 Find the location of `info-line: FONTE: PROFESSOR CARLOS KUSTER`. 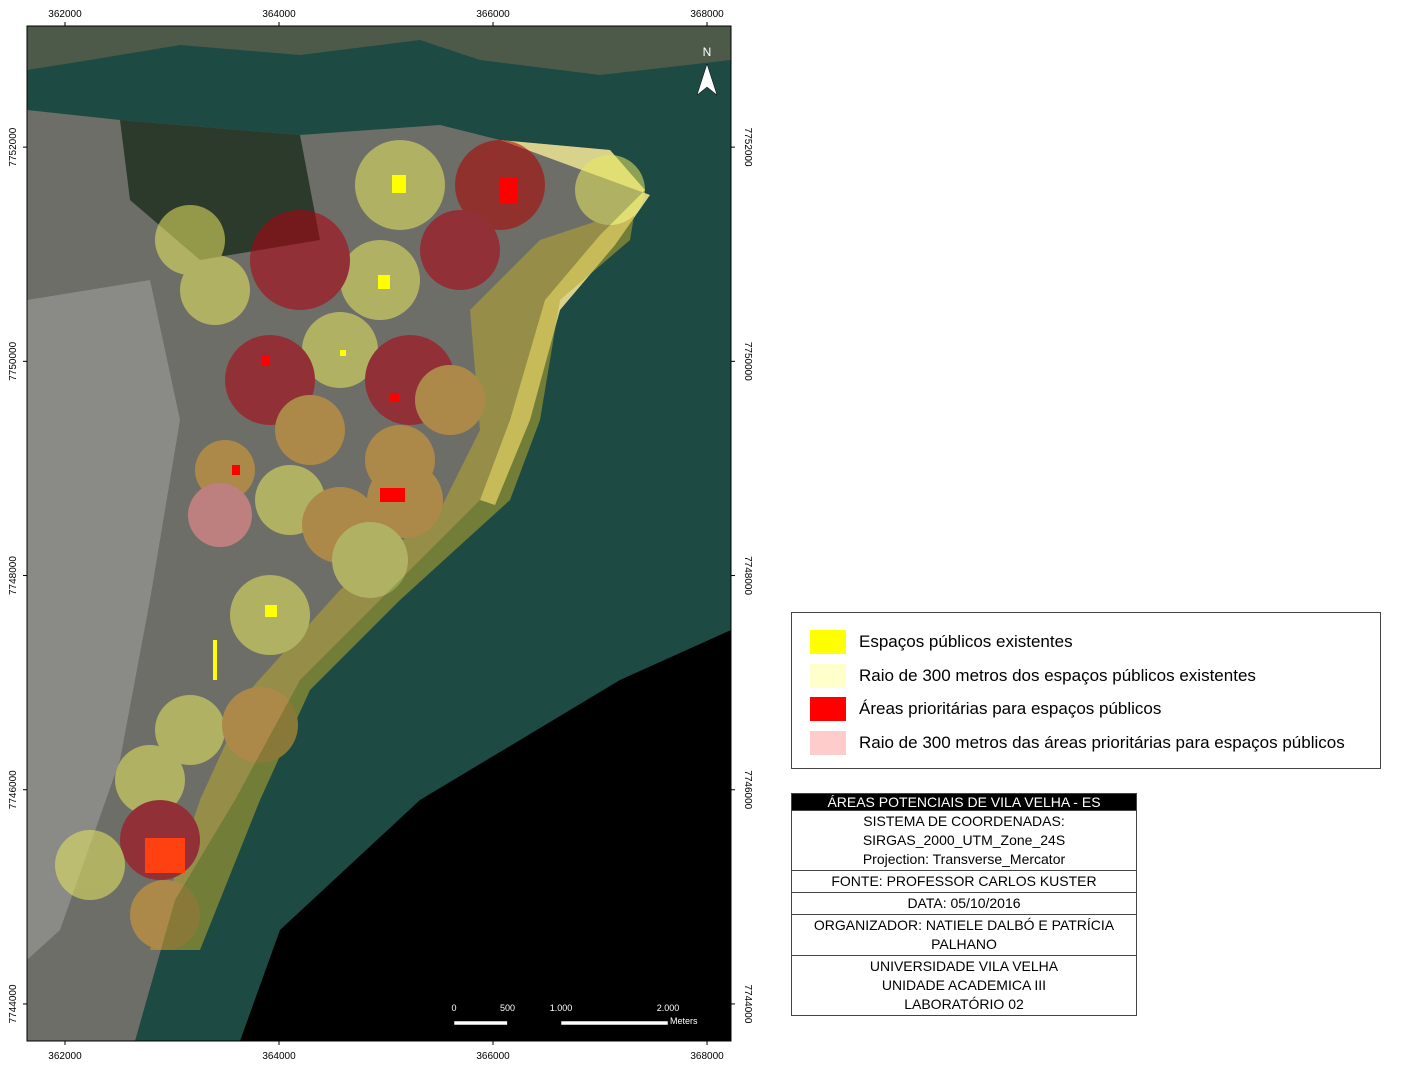

info-line: FONTE: PROFESSOR CARLOS KUSTER is located at coordinates (964, 881).